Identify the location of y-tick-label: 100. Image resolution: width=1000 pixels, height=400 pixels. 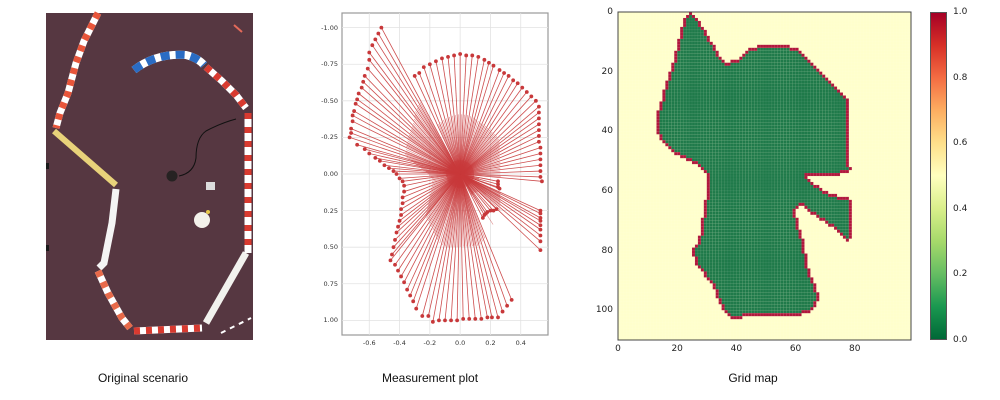
(604, 310).